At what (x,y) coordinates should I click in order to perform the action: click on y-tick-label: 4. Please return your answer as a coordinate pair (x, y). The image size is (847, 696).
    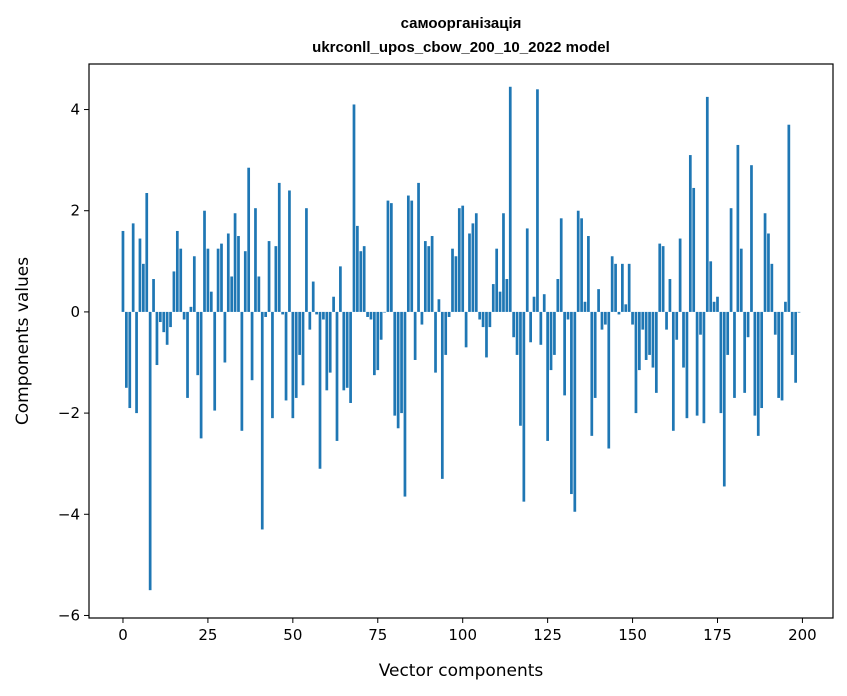
    Looking at the image, I should click on (75, 110).